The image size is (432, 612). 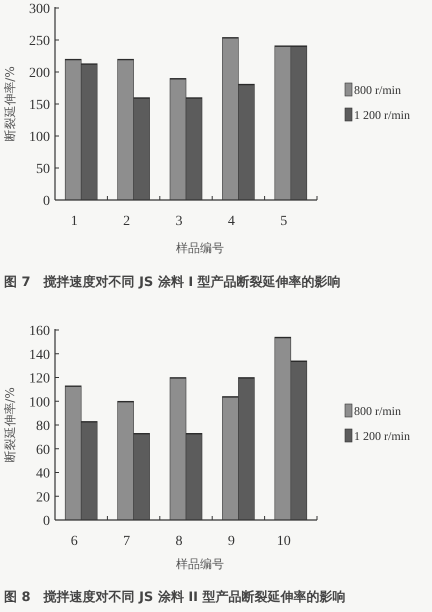 What do you see at coordinates (39, 73) in the screenshot?
I see `y-tick-label: 200` at bounding box center [39, 73].